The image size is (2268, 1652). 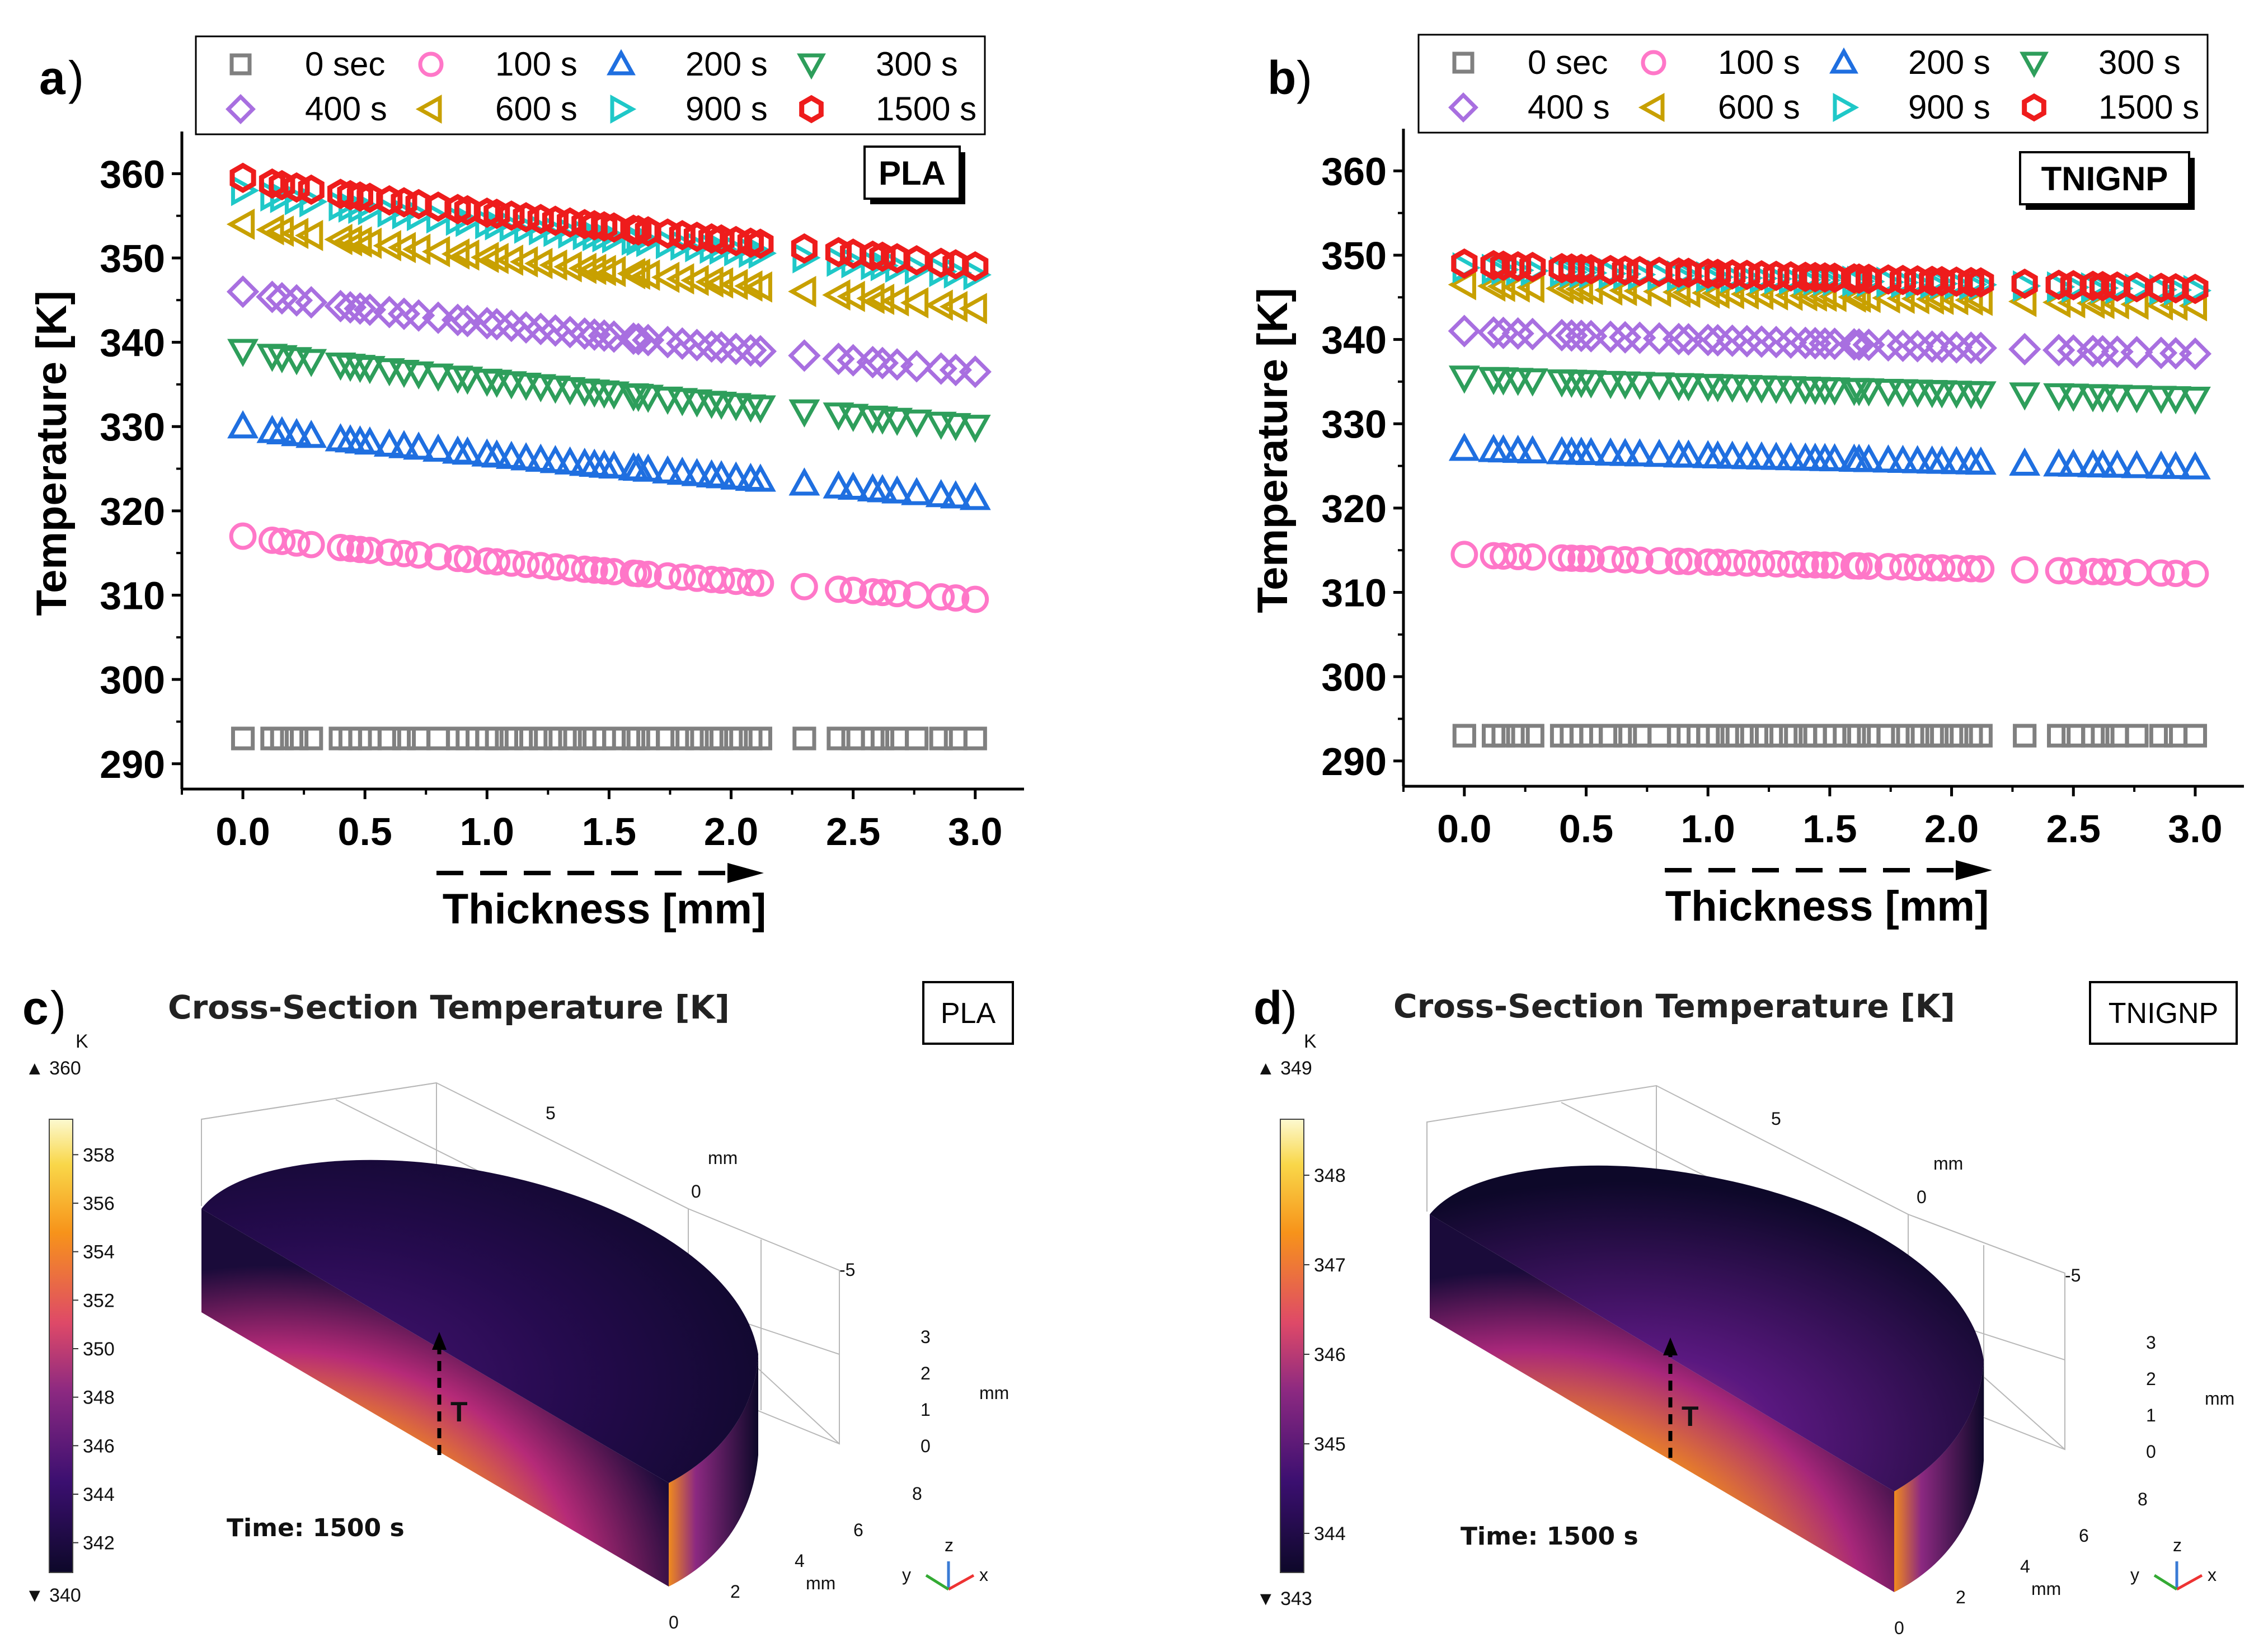 I want to click on panel-c-ytick3d: 0, so click(x=696, y=1191).